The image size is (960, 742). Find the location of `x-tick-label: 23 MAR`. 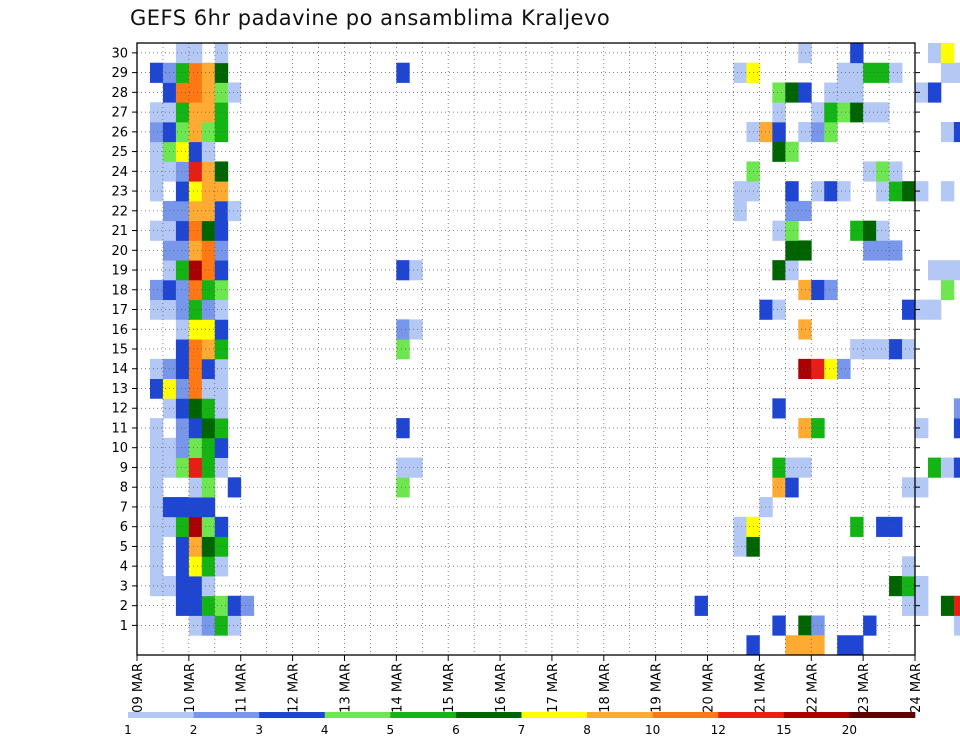

x-tick-label: 23 MAR is located at coordinates (864, 688).